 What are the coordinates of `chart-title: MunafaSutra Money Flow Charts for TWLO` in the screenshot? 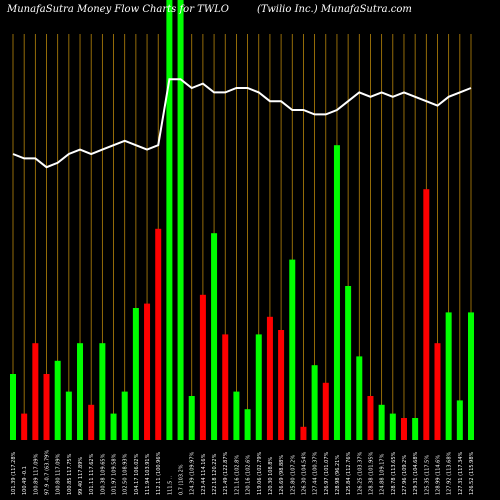 It's located at (117, 9).